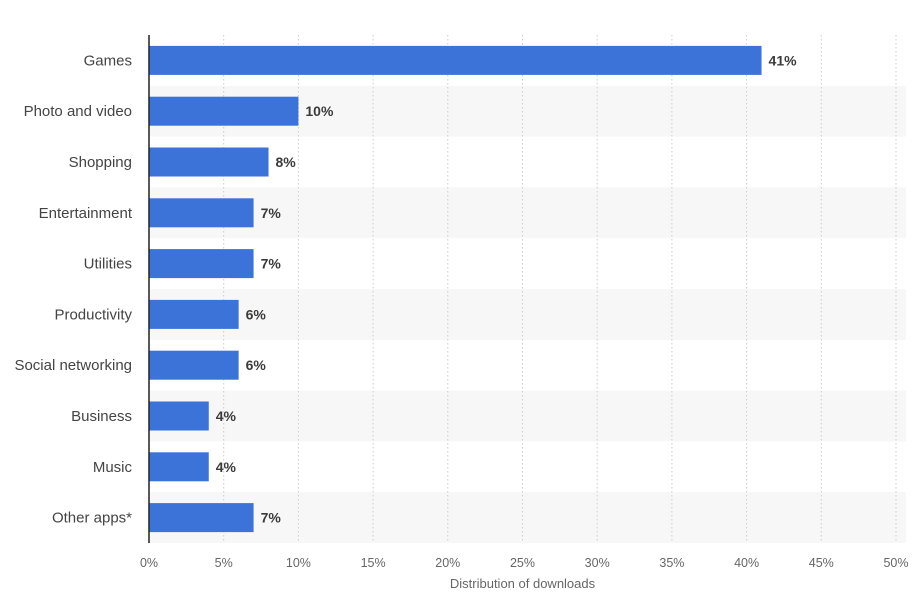 The image size is (921, 603). Describe the element at coordinates (93, 314) in the screenshot. I see `category-label: Productivity` at that location.